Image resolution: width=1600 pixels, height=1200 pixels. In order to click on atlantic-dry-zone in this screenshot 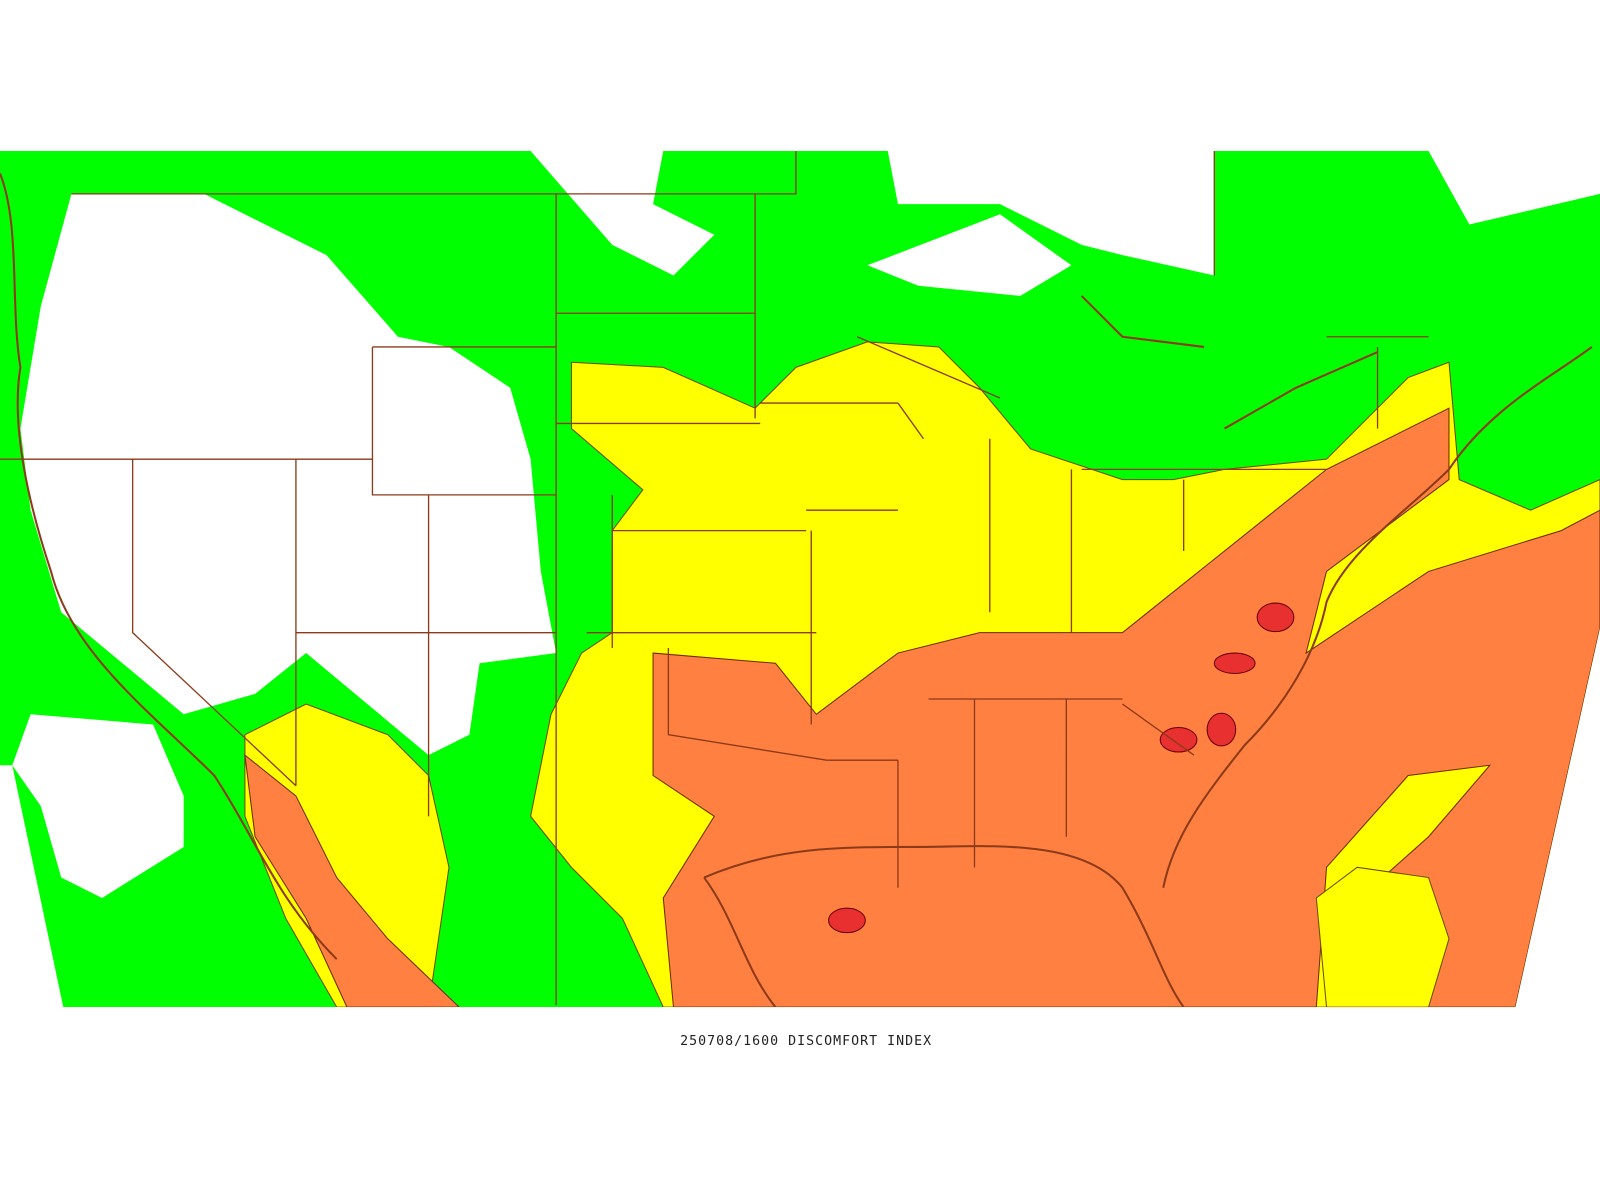, I will do `click(1514, 188)`.